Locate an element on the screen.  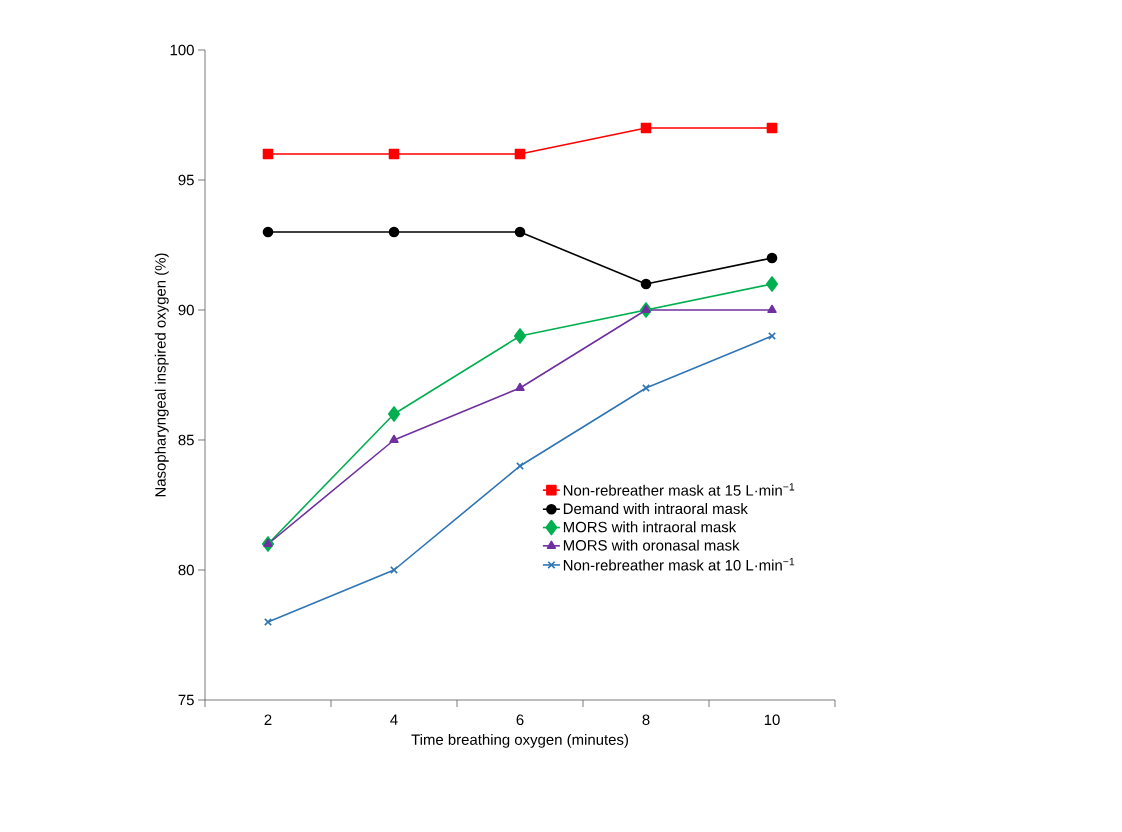
y-tick-label: 90 is located at coordinates (186, 310).